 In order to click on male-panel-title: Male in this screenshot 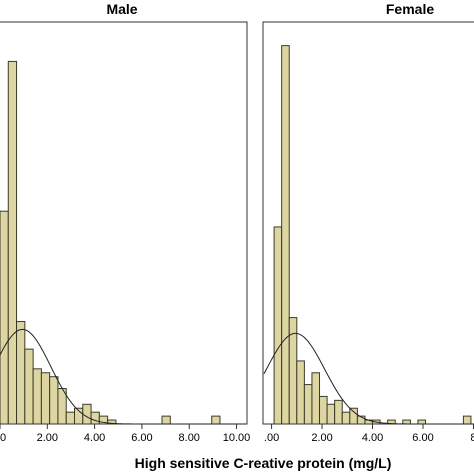, I will do `click(121, 9)`.